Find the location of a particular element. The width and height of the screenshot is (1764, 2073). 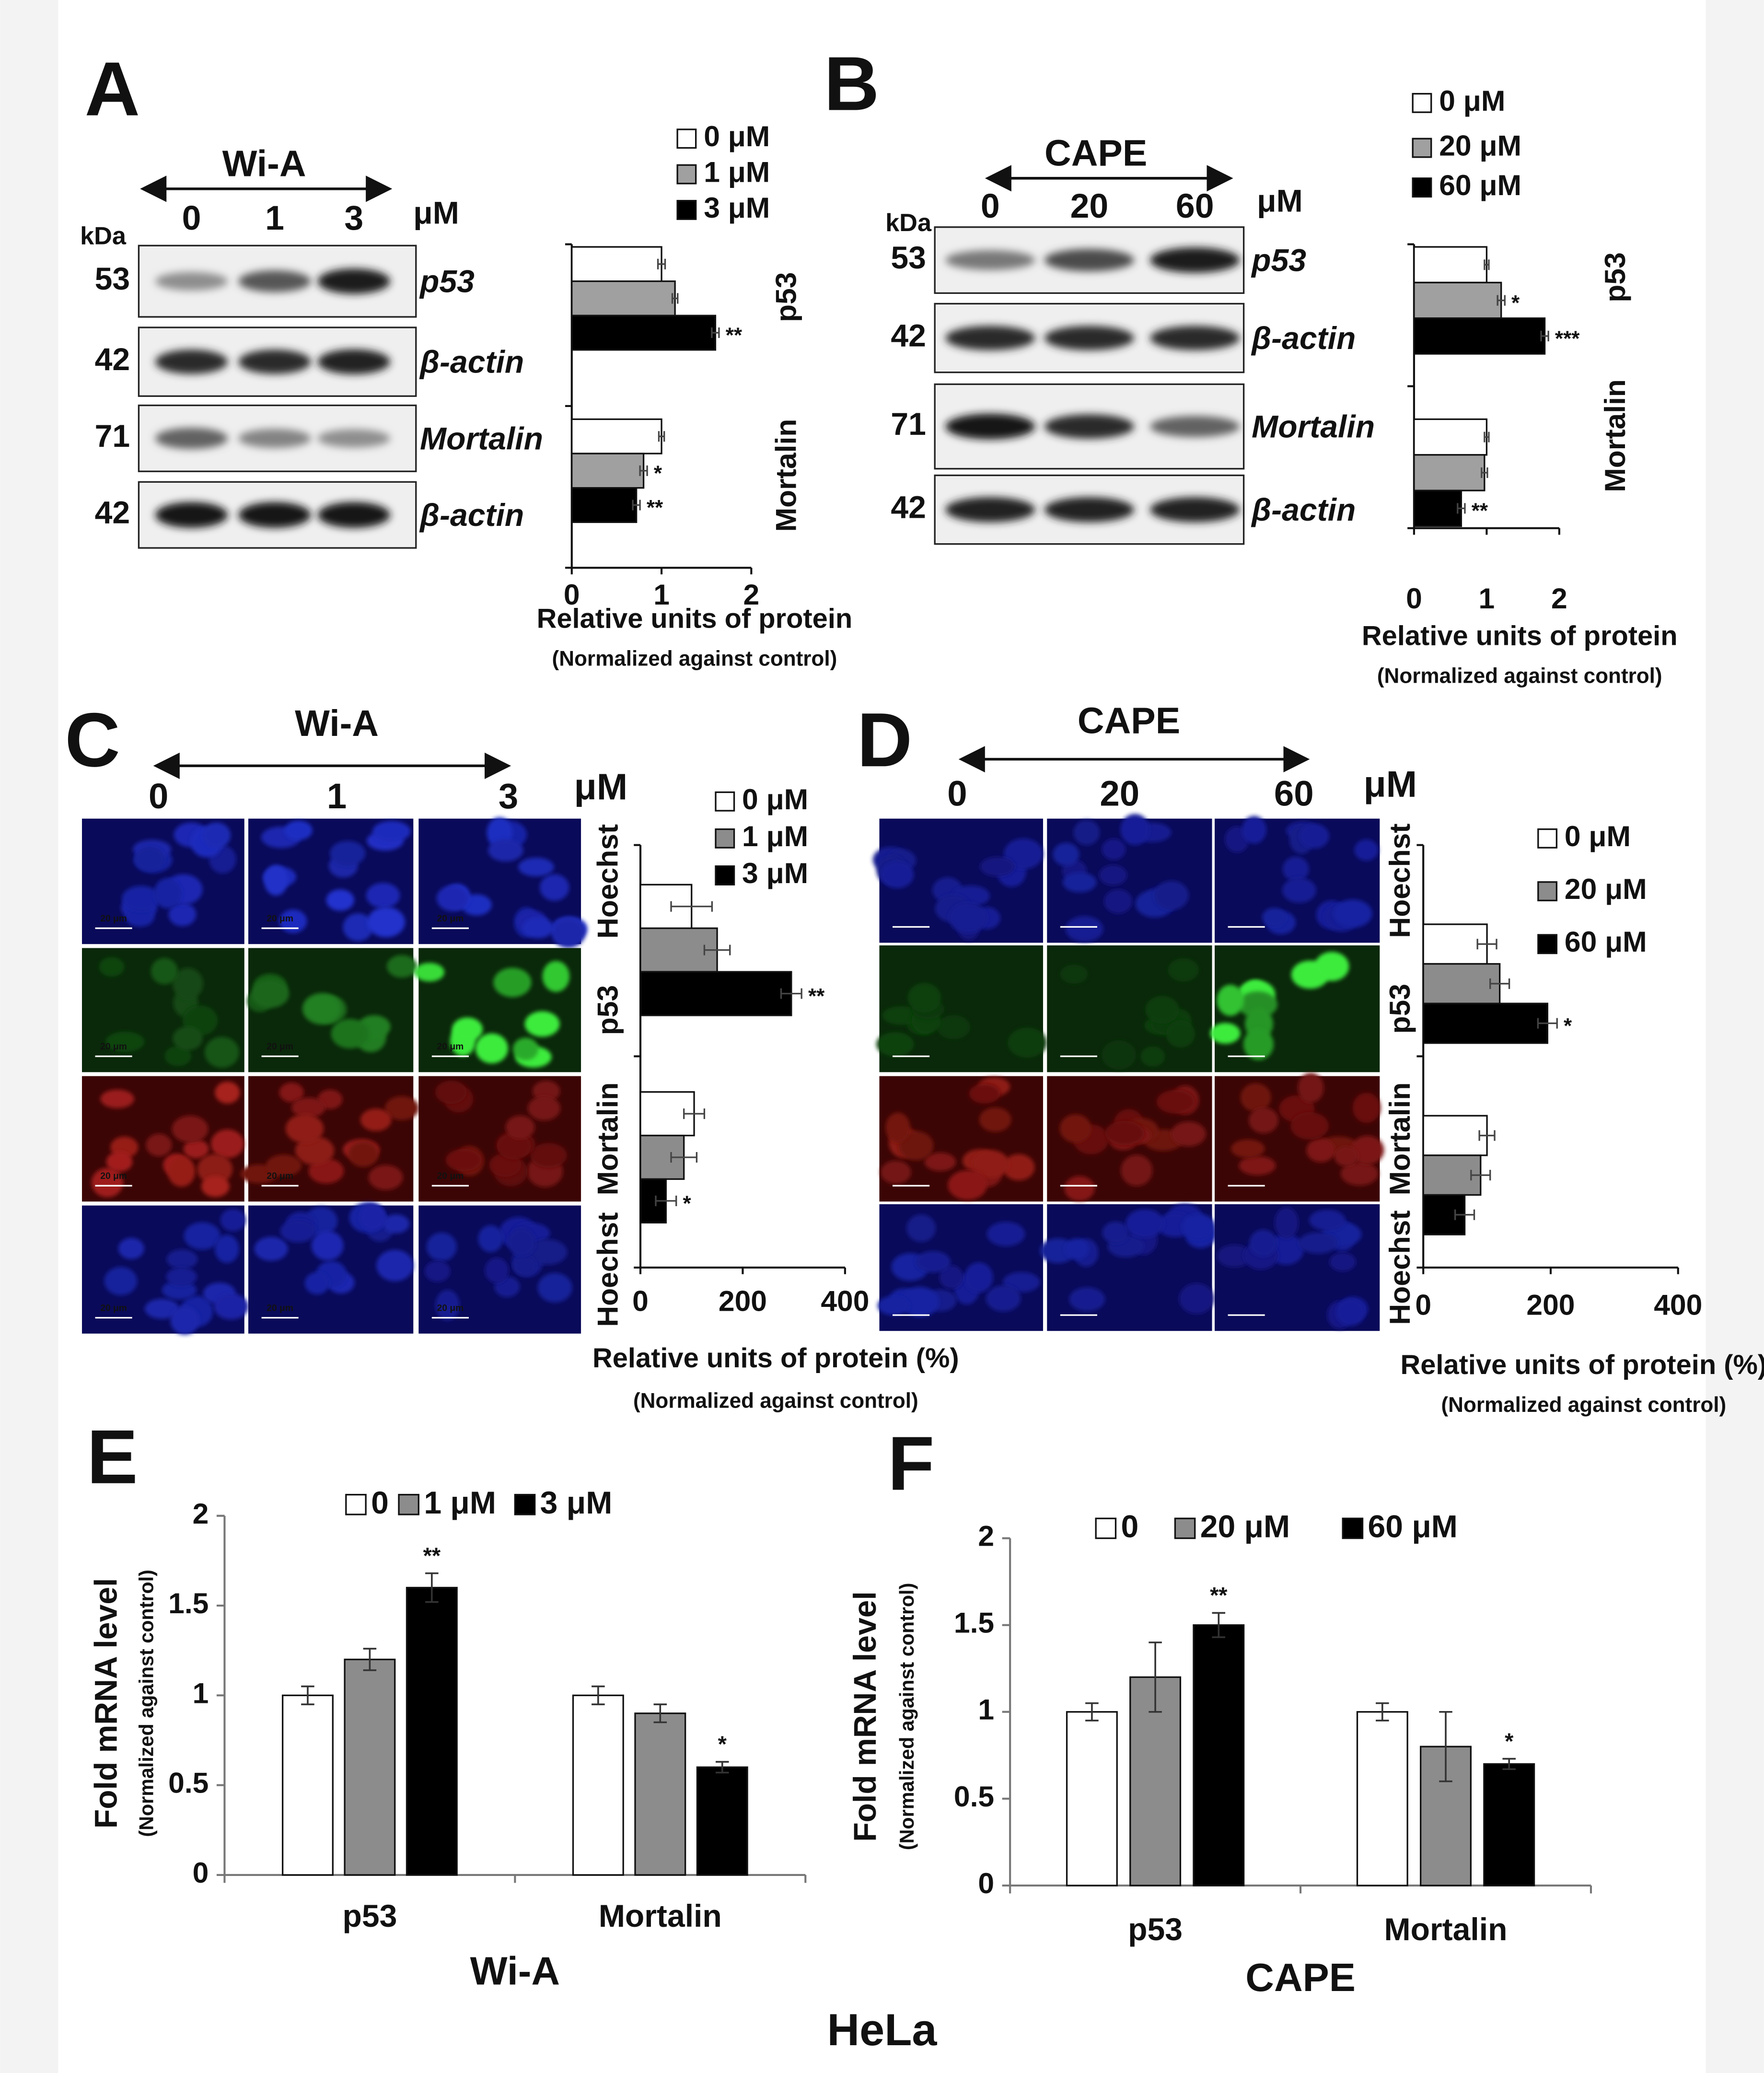

legend-label: 20 μM is located at coordinates (1480, 145).